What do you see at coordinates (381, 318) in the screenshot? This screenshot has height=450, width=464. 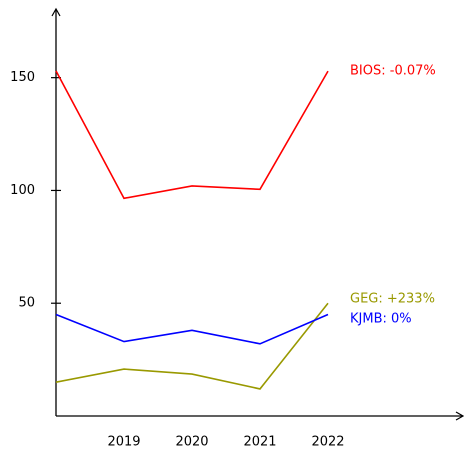 I see `series-label: KJMB: 0%` at bounding box center [381, 318].